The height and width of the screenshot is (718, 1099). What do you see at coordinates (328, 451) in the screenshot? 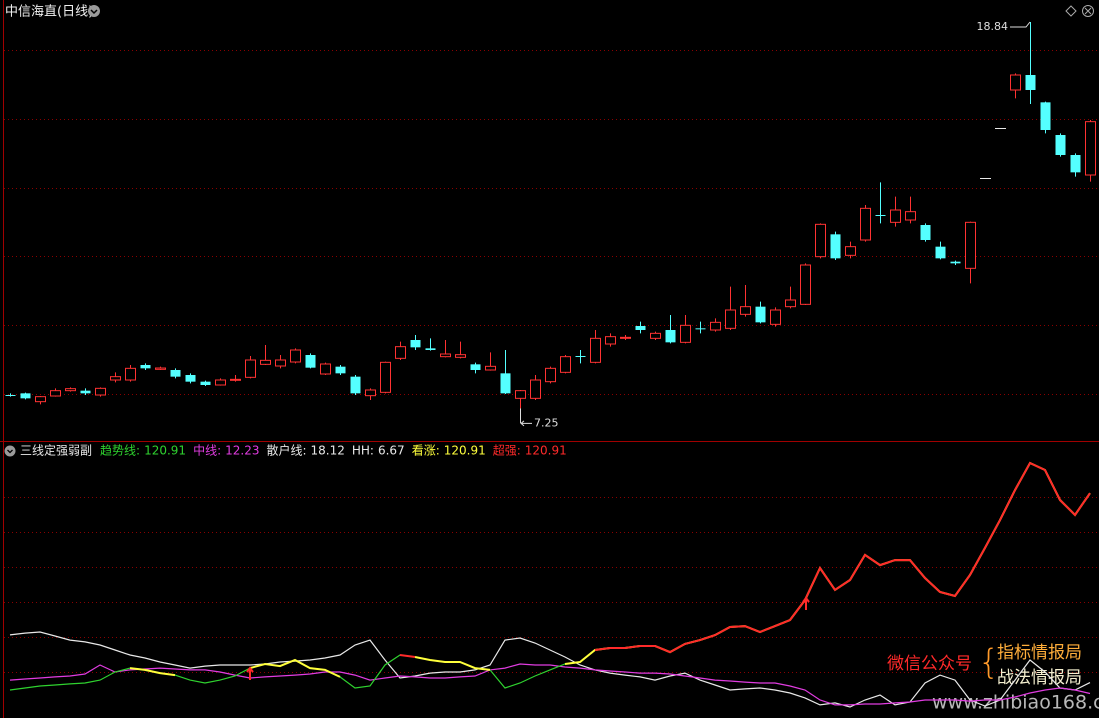
I see `legend-value: 18.12` at bounding box center [328, 451].